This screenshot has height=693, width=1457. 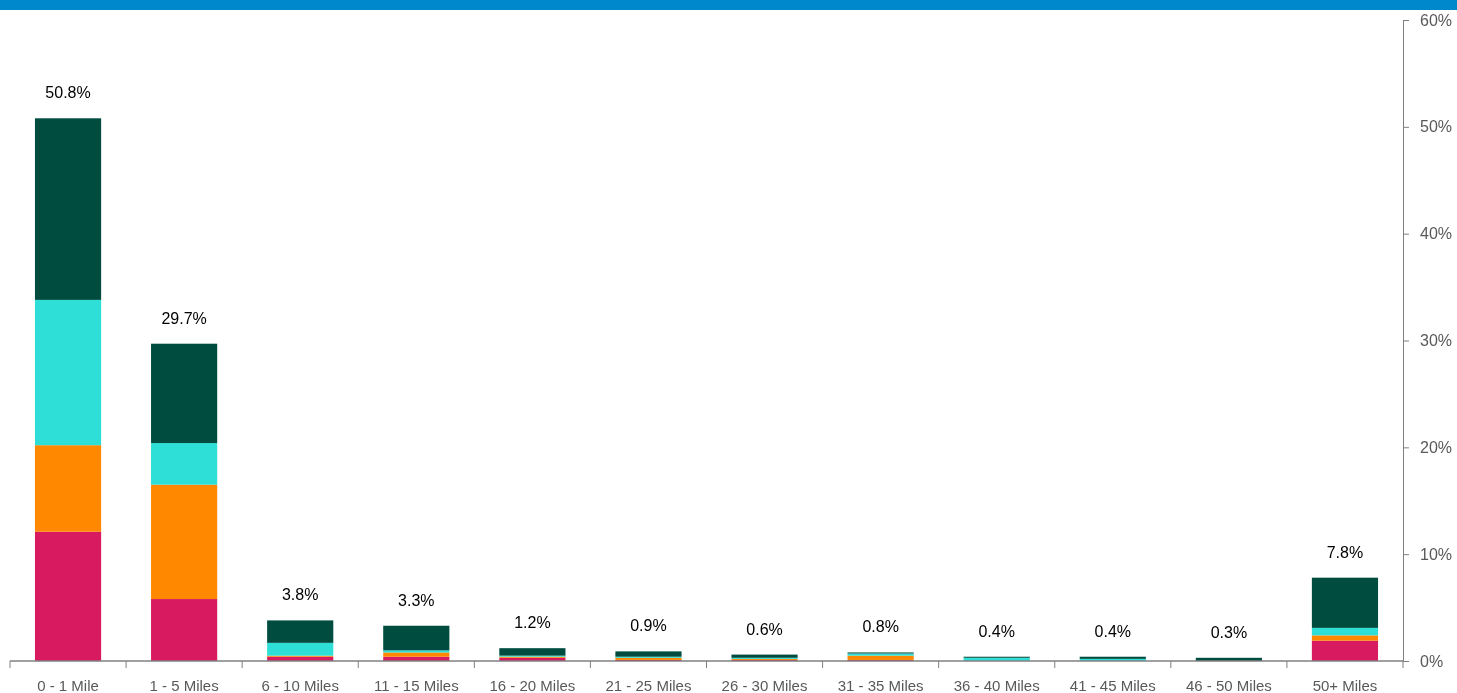 What do you see at coordinates (1436, 127) in the screenshot?
I see `y-tick-label: 50%` at bounding box center [1436, 127].